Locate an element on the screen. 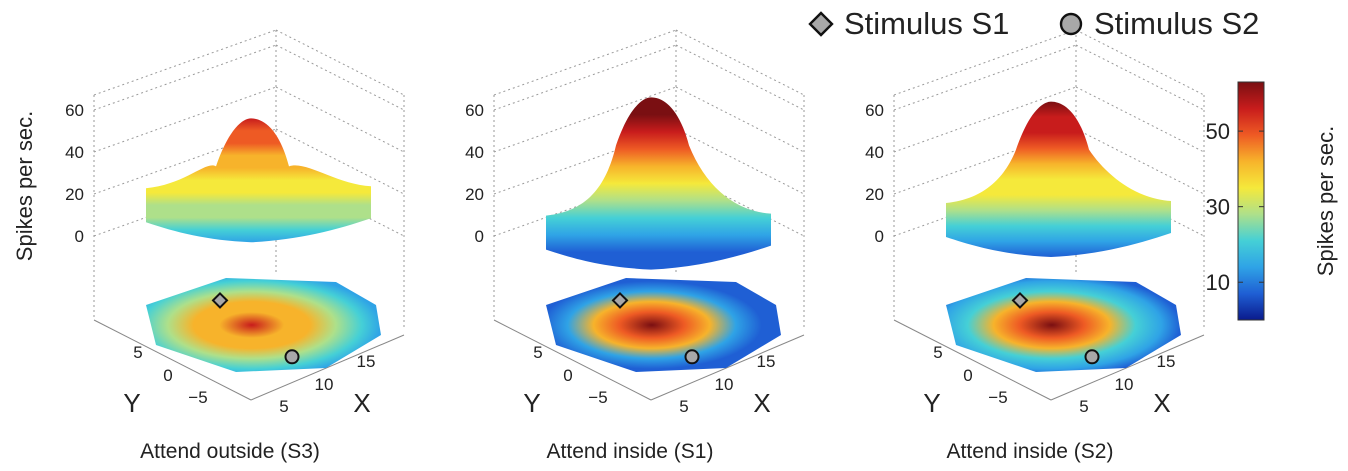  legend-s2-label: Stimulus S2 is located at coordinates (1177, 23).